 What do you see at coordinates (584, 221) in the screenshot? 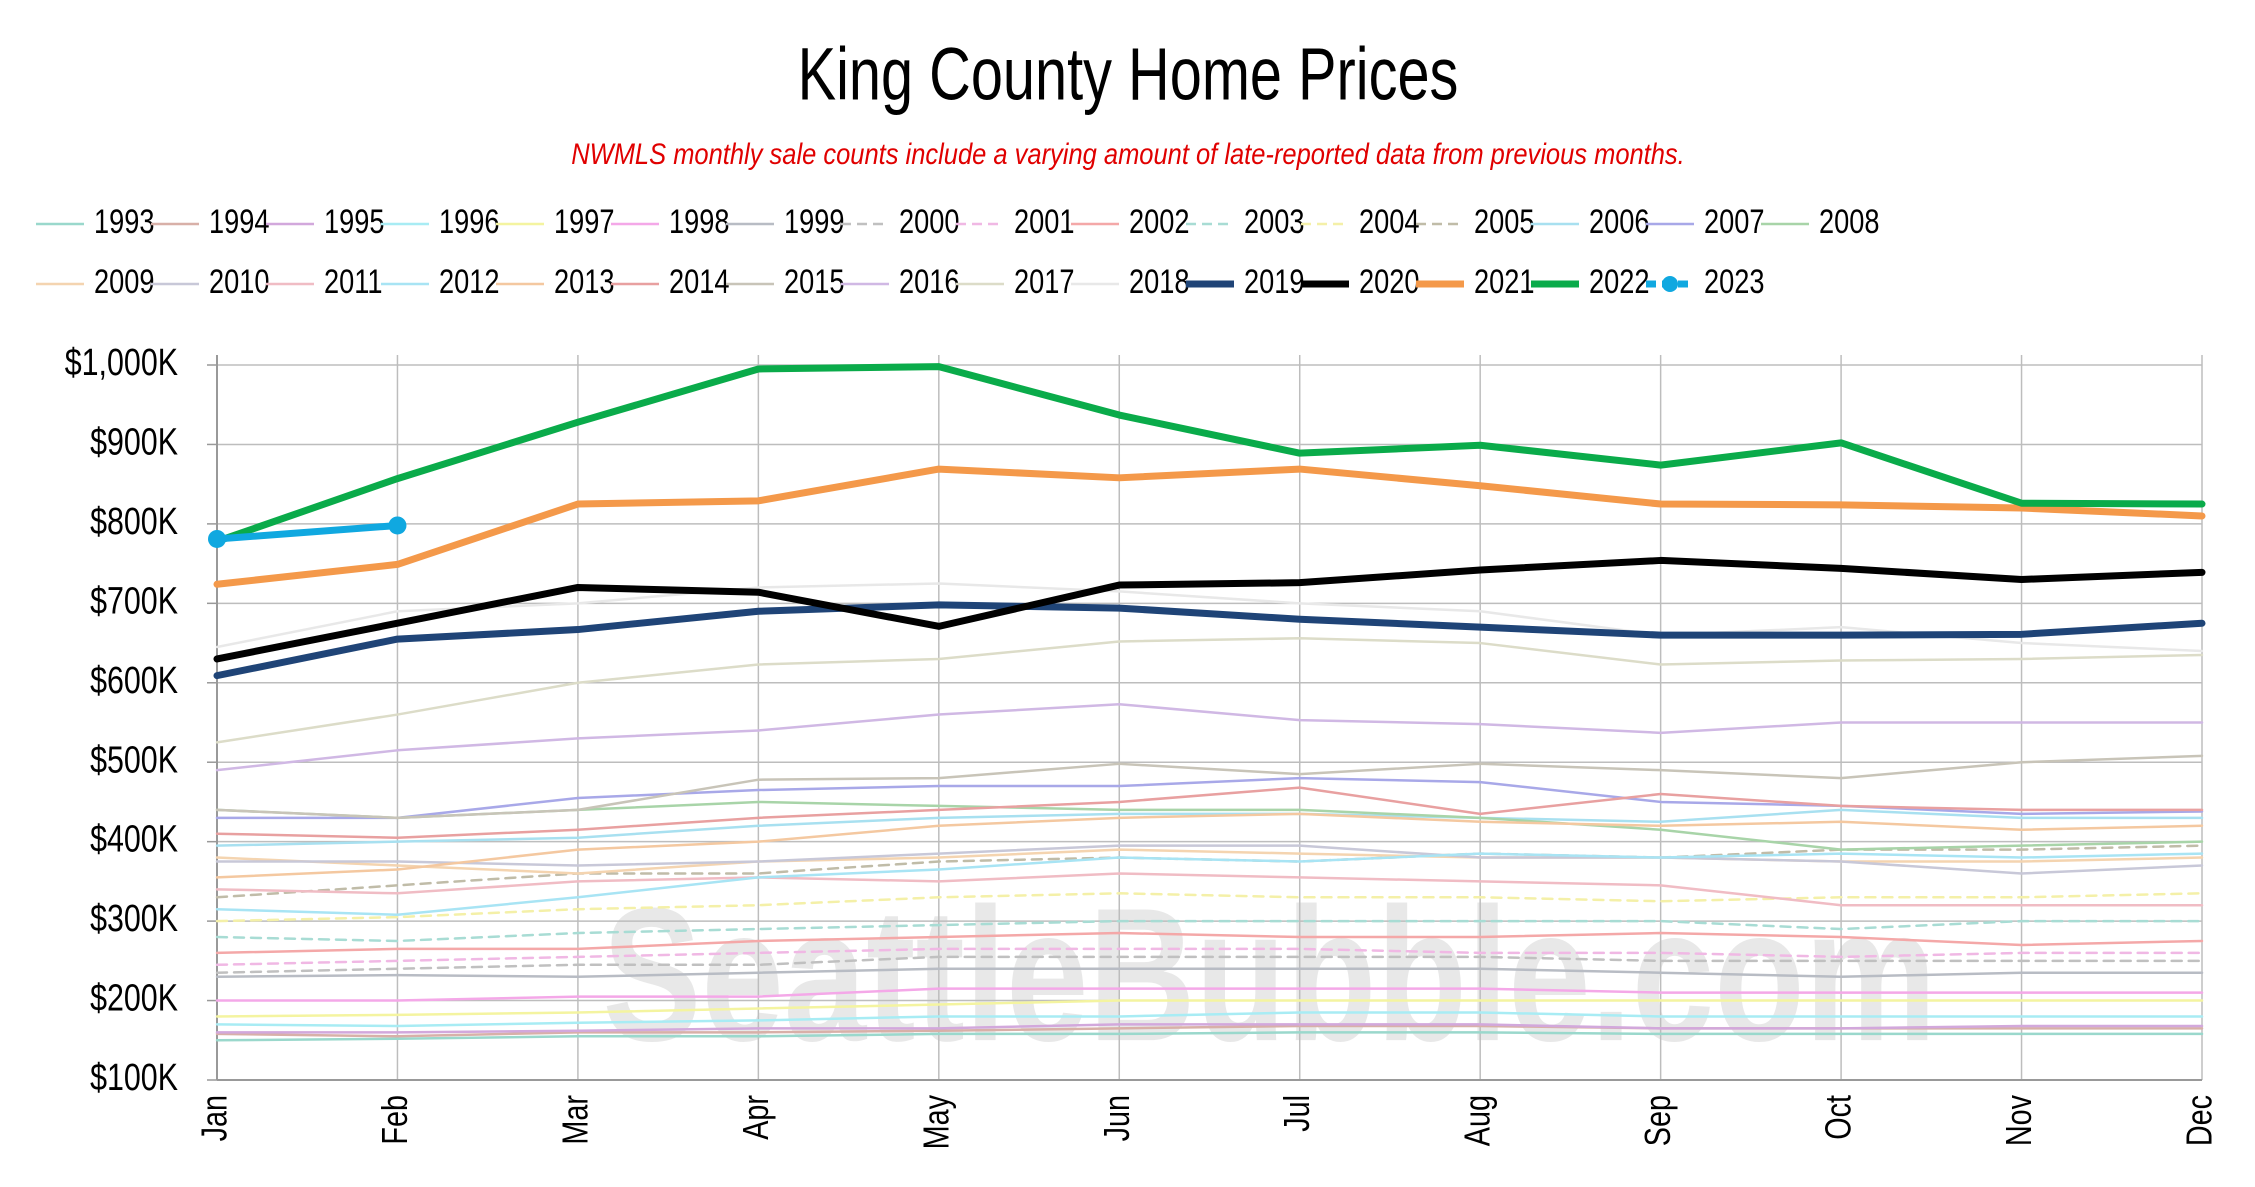
I see `legend-label: 1997` at bounding box center [584, 221].